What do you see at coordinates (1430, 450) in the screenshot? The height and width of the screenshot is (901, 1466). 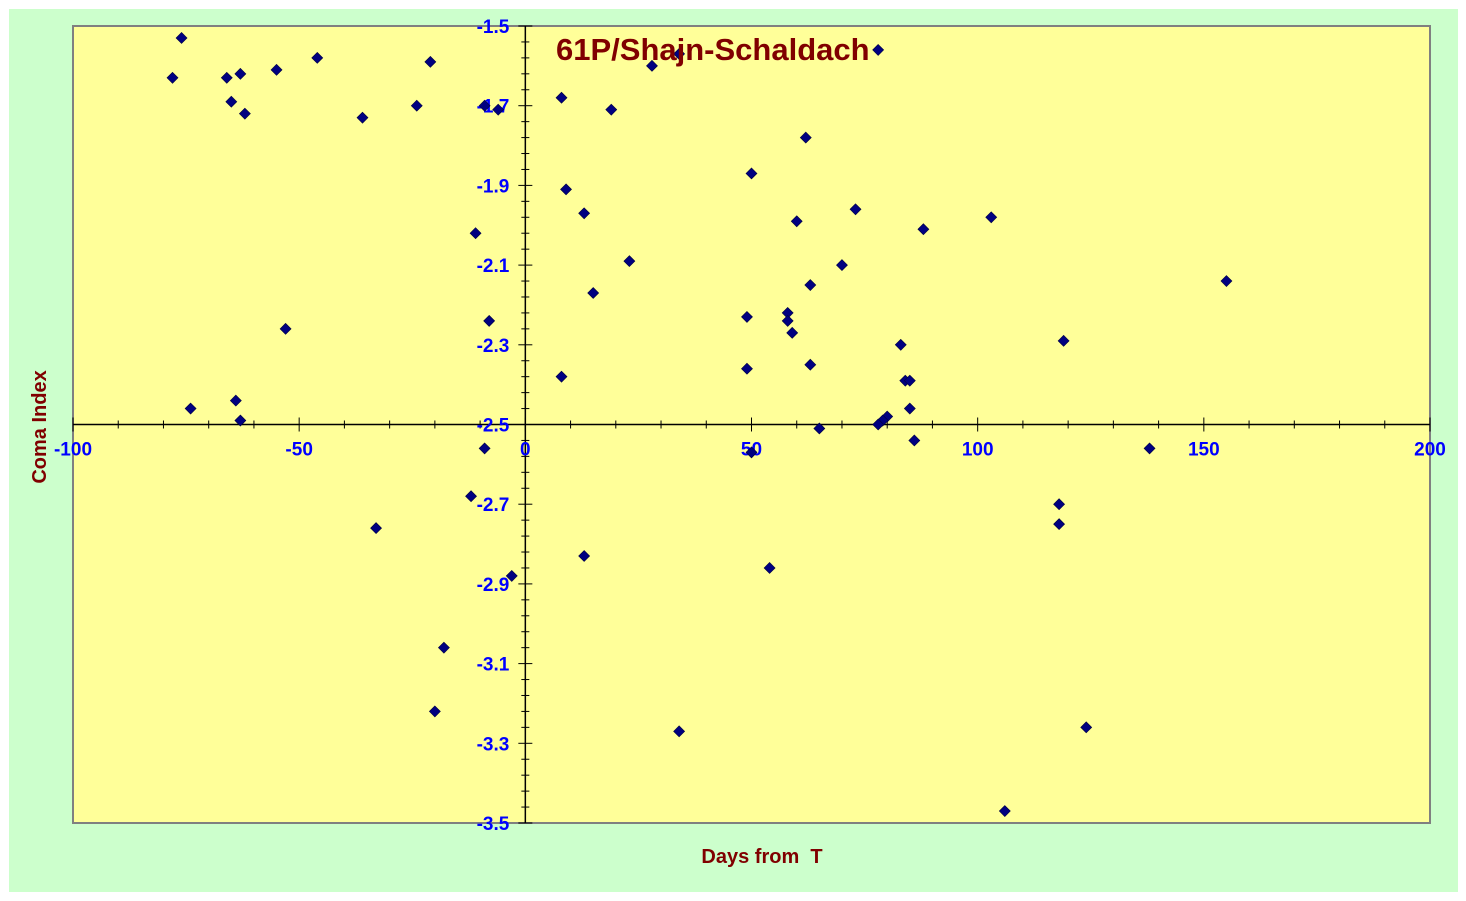 I see `x-tick-label: 200` at bounding box center [1430, 450].